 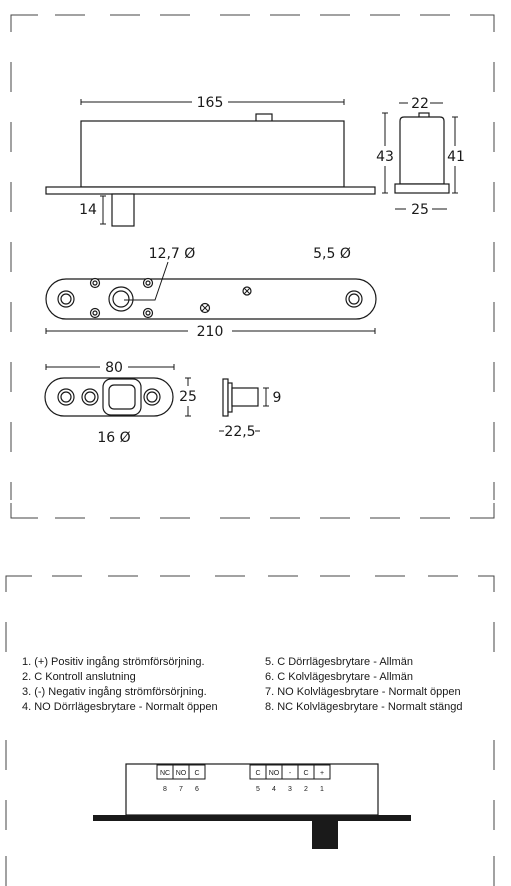 I want to click on terminal-label: +, so click(x=322, y=773).